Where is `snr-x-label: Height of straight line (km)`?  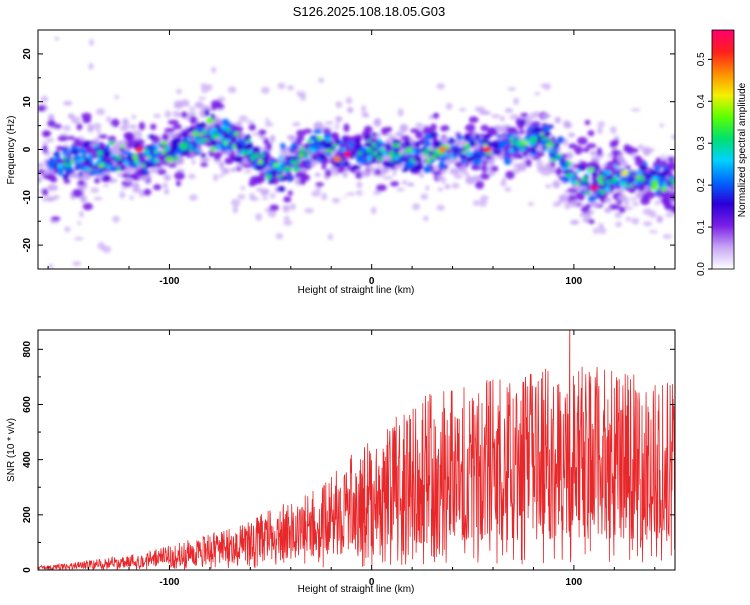 snr-x-label: Height of straight line (km) is located at coordinates (356, 589).